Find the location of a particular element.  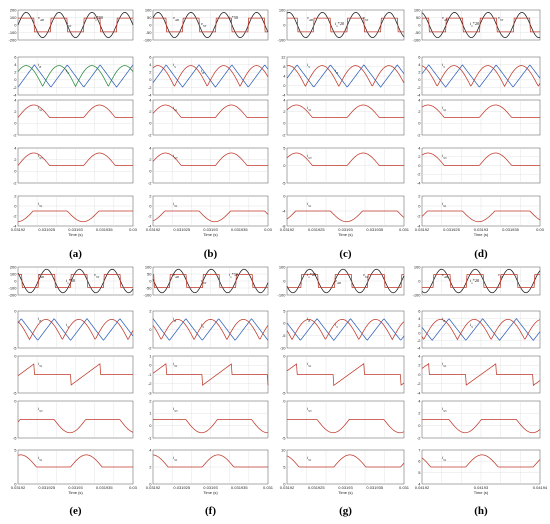

subplot-5-1: 200 100 0 -100 -200 vAB ix*50 vST is located at coordinates (71, 280).